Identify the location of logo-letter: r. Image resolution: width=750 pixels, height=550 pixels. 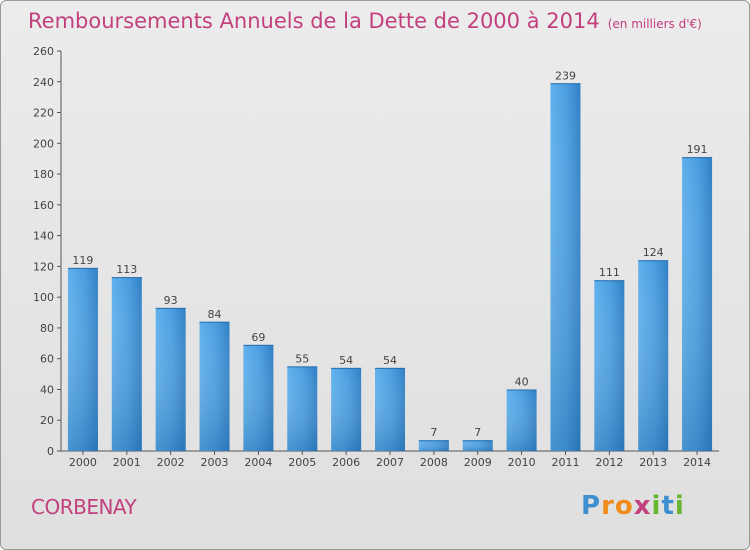
(608, 506).